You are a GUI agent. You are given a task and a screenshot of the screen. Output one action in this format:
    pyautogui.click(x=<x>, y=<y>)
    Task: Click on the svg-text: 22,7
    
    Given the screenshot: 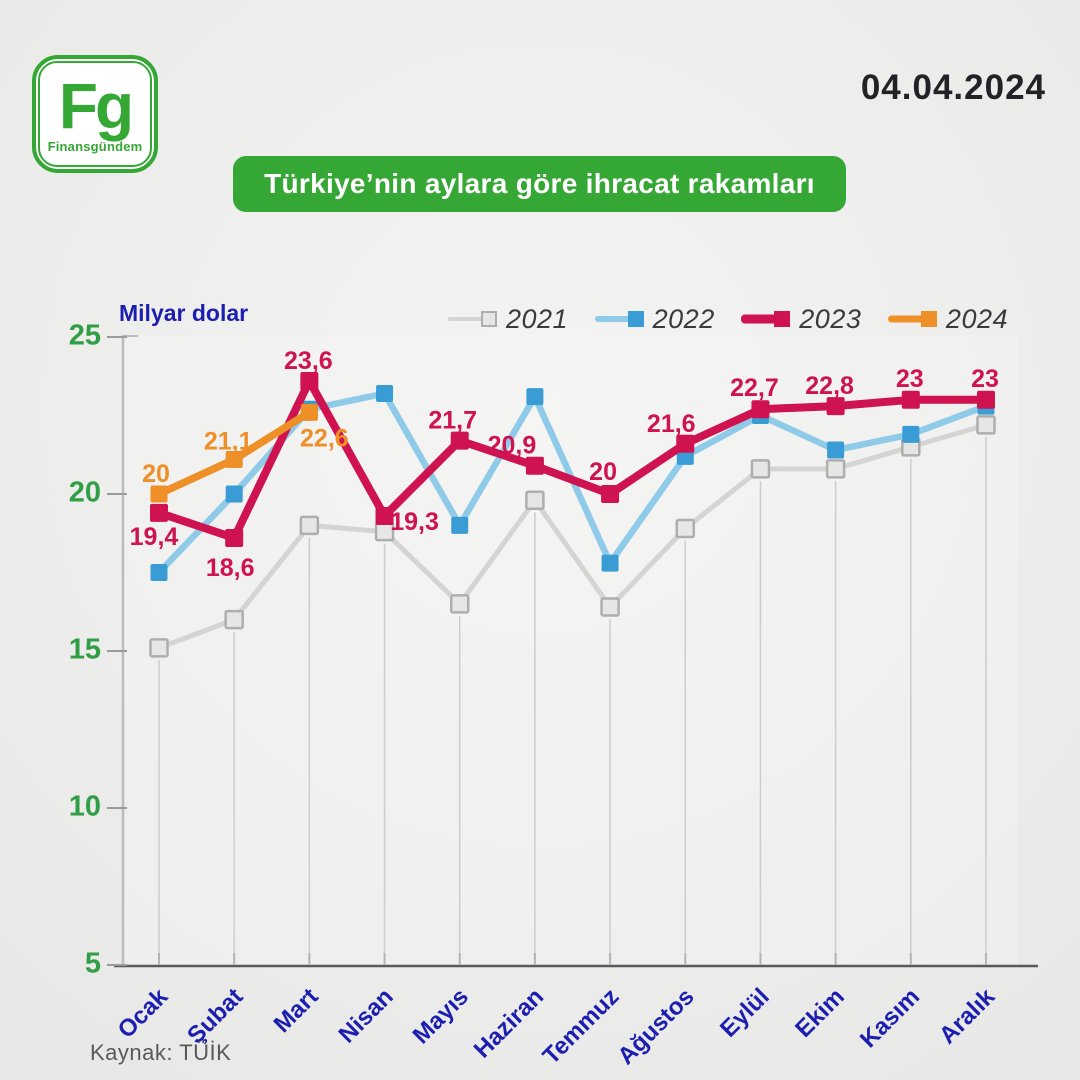 What is the action you would take?
    pyautogui.click(x=754, y=388)
    